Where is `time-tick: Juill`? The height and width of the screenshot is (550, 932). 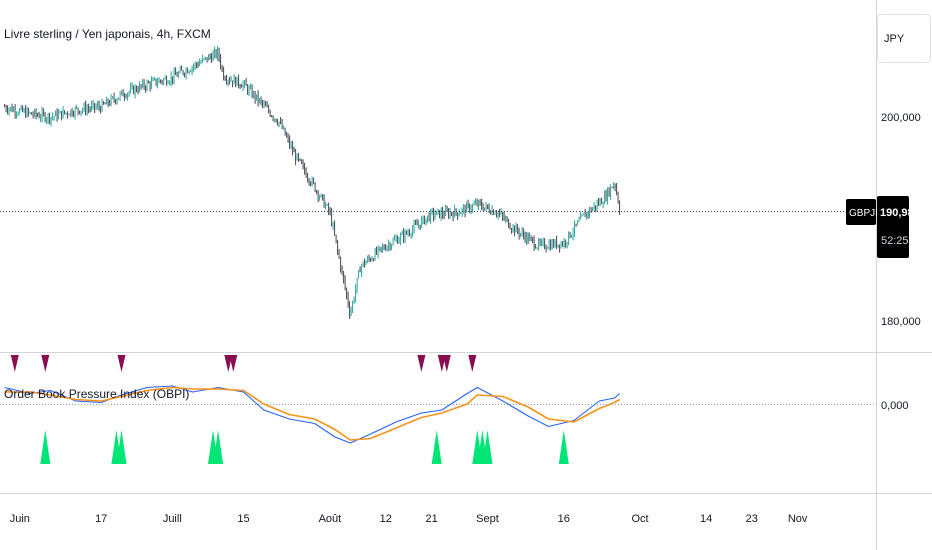 time-tick: Juill is located at coordinates (172, 519).